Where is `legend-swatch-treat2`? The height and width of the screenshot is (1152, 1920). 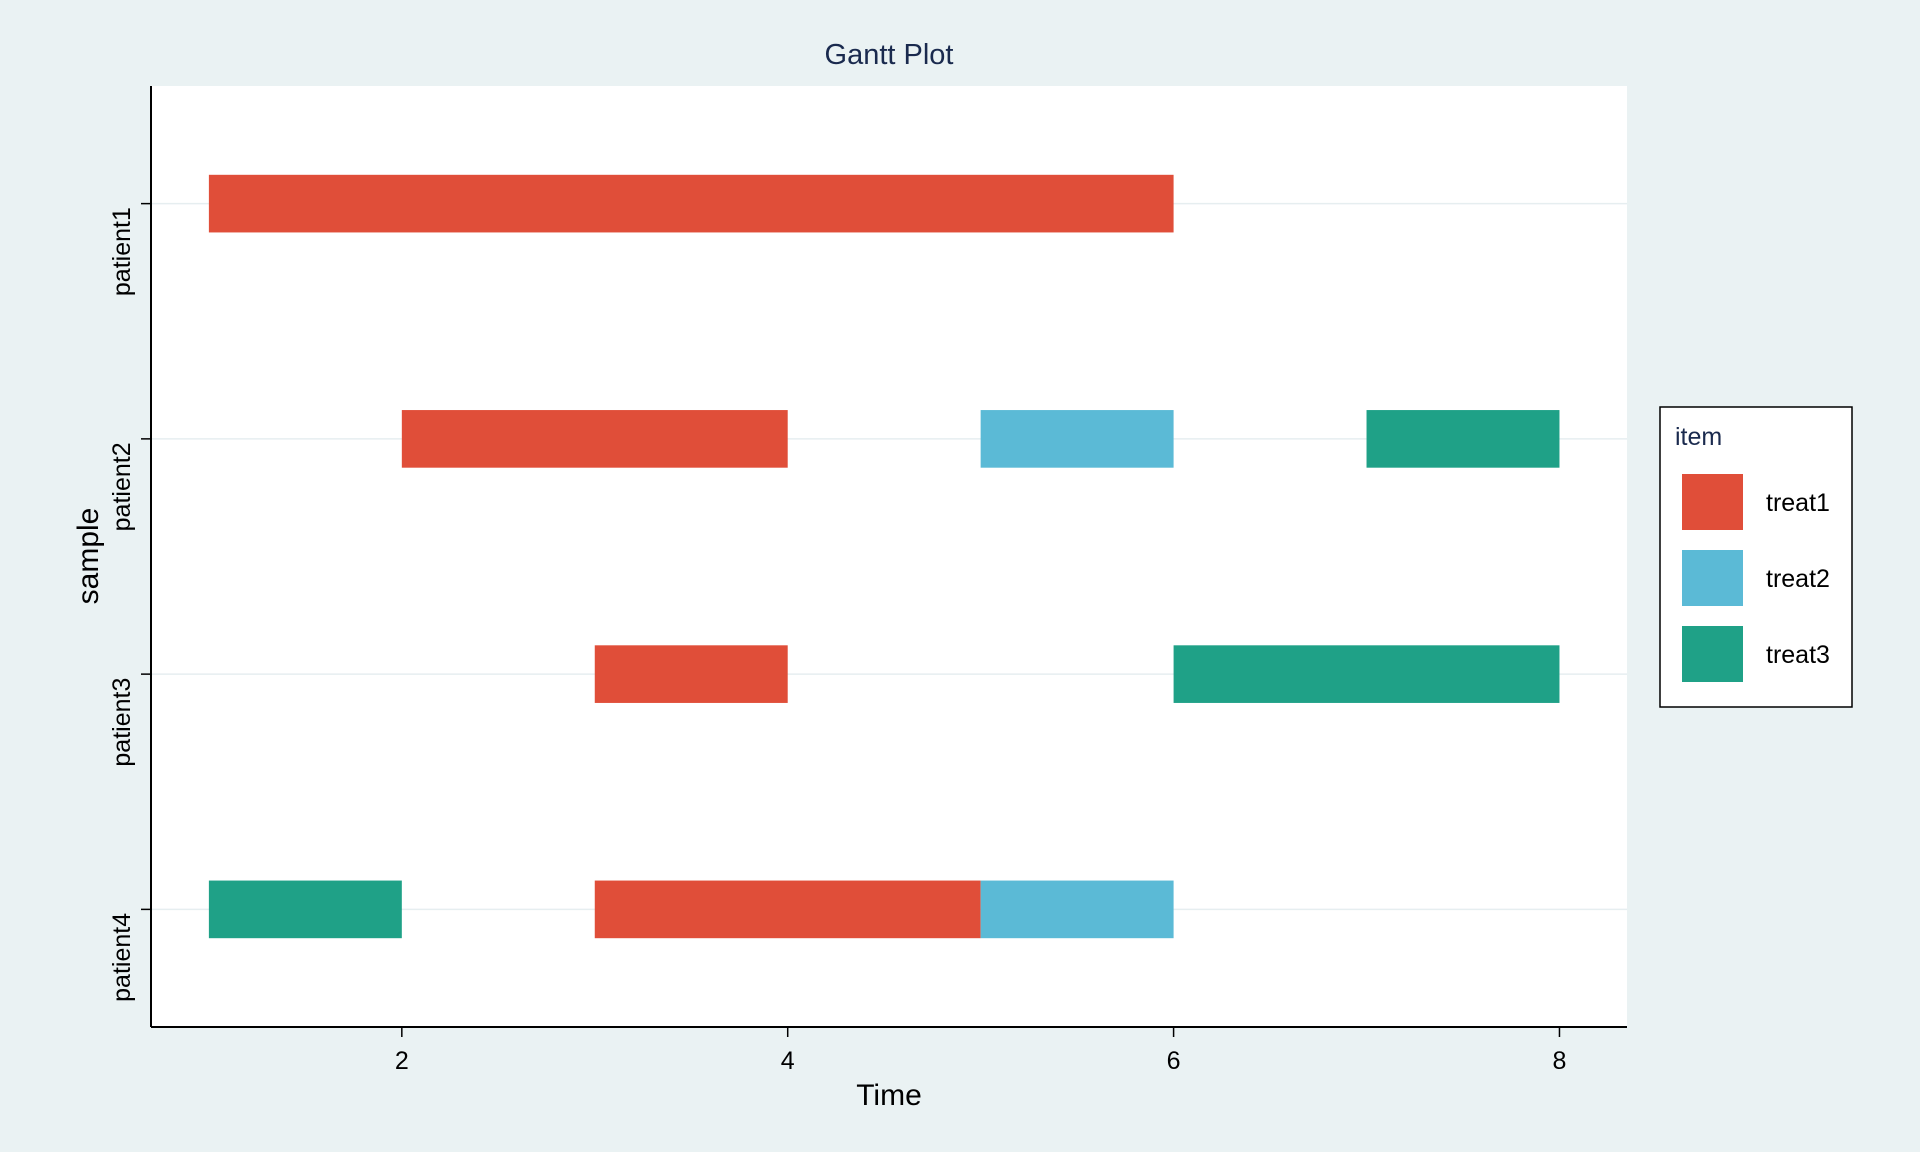 legend-swatch-treat2 is located at coordinates (1712, 578).